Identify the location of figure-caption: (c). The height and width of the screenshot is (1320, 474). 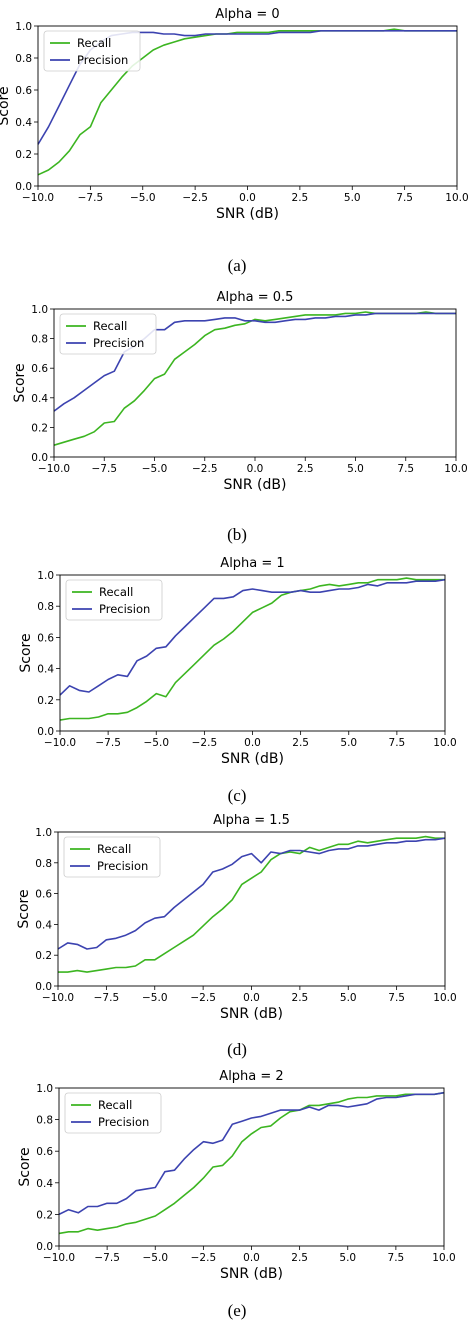
(237, 795).